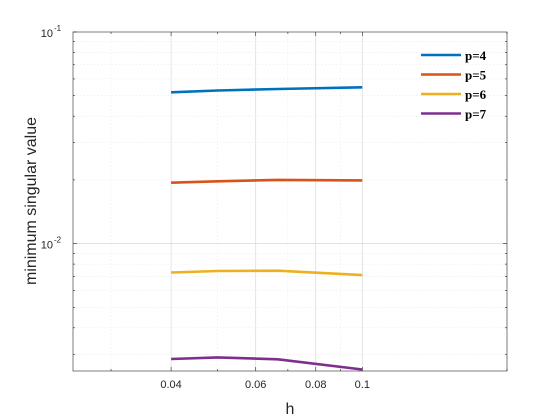  What do you see at coordinates (454, 85) in the screenshot?
I see `legend: p=4 p=5 p=6 p=7` at bounding box center [454, 85].